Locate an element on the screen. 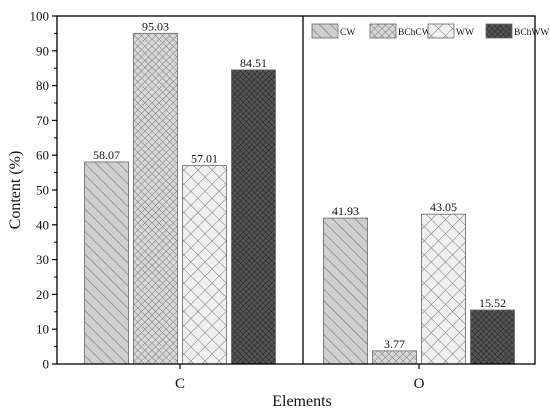 The height and width of the screenshot is (415, 550). y-axis-label: Content (%) is located at coordinates (15, 190).